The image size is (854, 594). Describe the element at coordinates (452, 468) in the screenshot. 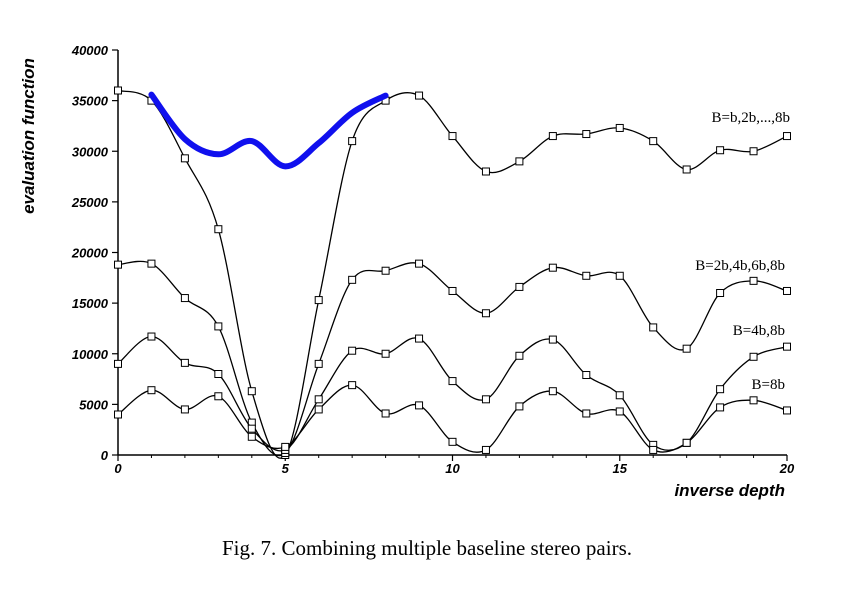

I see `x-tick-label: 10` at that location.